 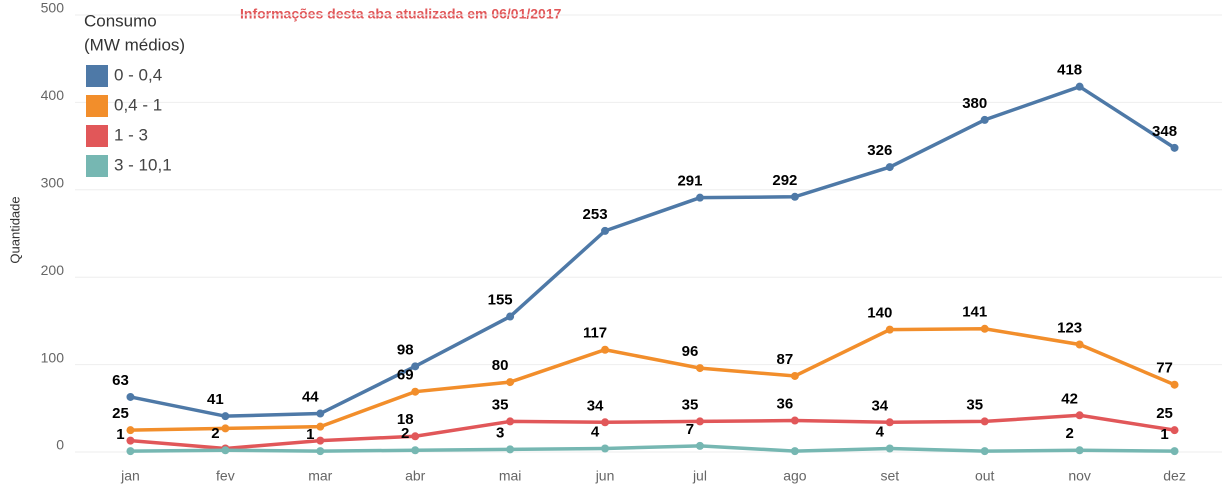 I want to click on data-label: 348, so click(x=1164, y=131).